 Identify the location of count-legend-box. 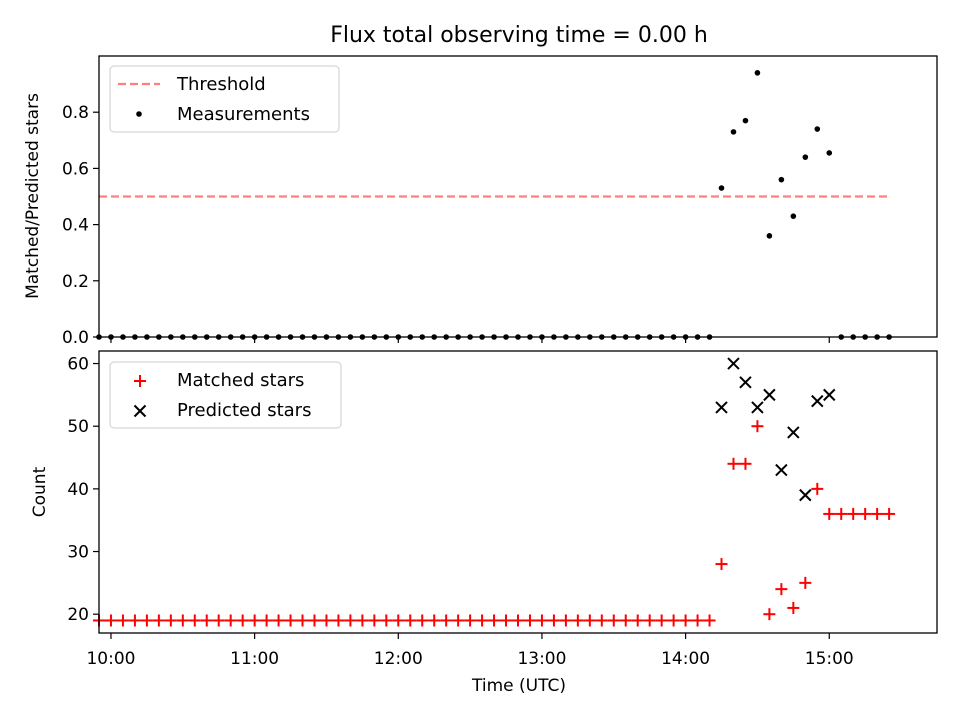
(225, 395).